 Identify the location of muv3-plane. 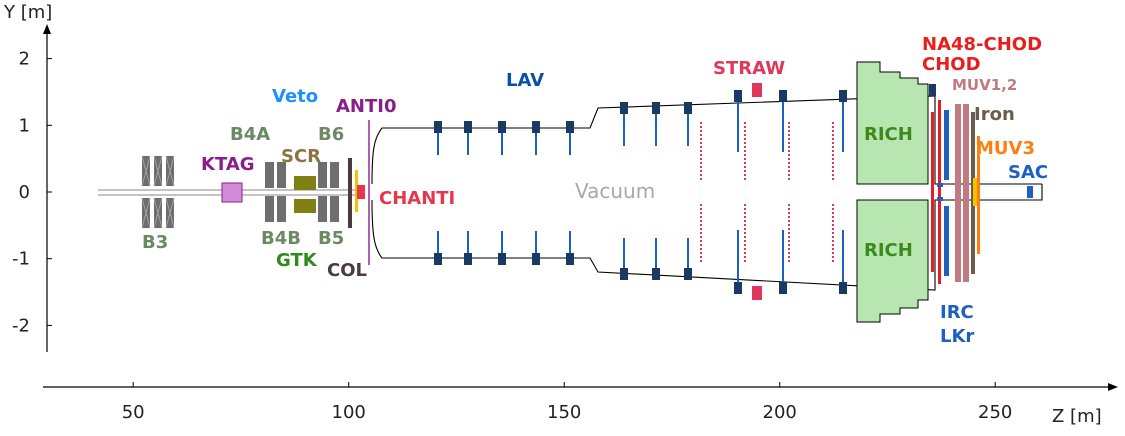
(978, 195).